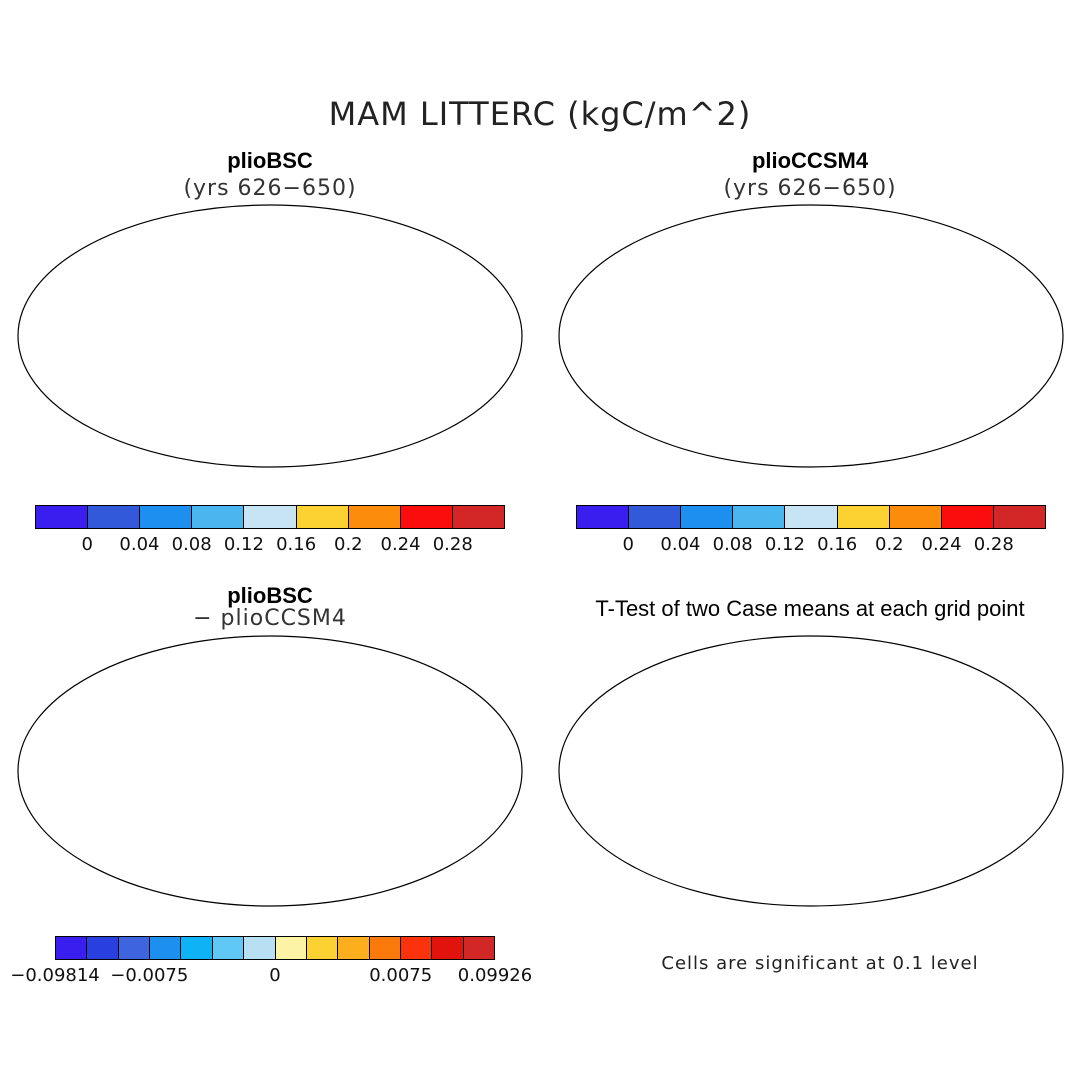 The width and height of the screenshot is (1080, 1080). Describe the element at coordinates (495, 975) in the screenshot. I see `colorbar-tick-label: 0.09926` at that location.